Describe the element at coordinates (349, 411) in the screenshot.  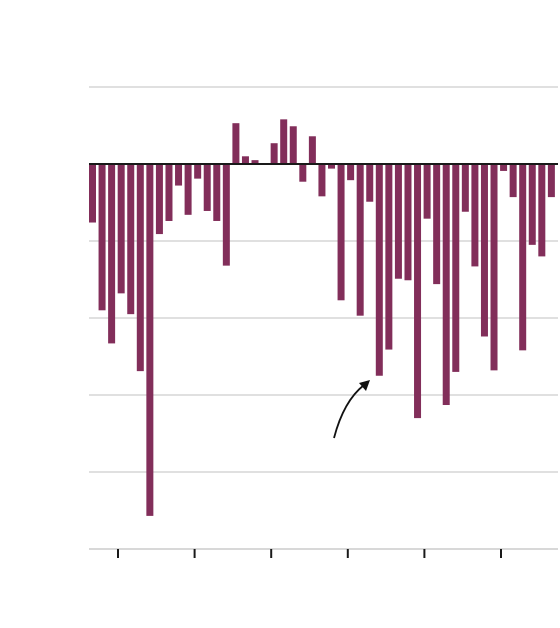
I see `annotation-arrow-line` at that location.